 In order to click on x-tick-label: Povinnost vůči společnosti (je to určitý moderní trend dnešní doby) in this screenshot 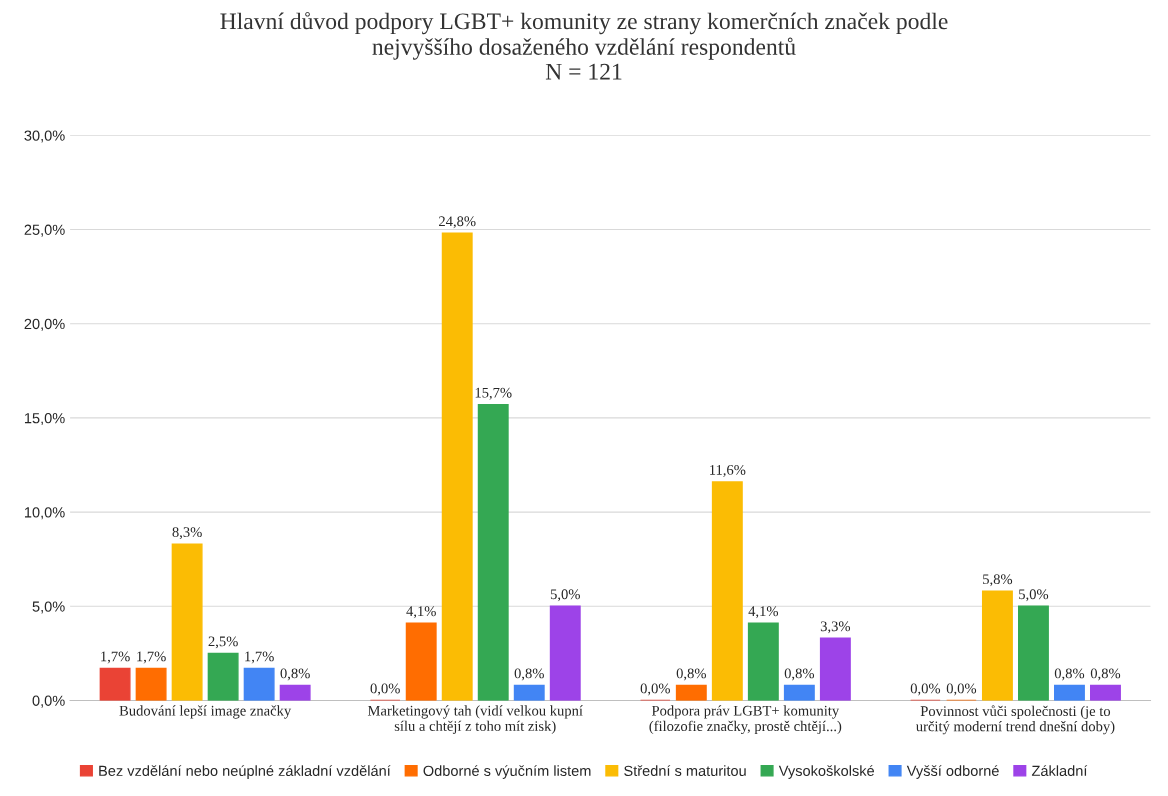, I will do `click(1015, 720)`.